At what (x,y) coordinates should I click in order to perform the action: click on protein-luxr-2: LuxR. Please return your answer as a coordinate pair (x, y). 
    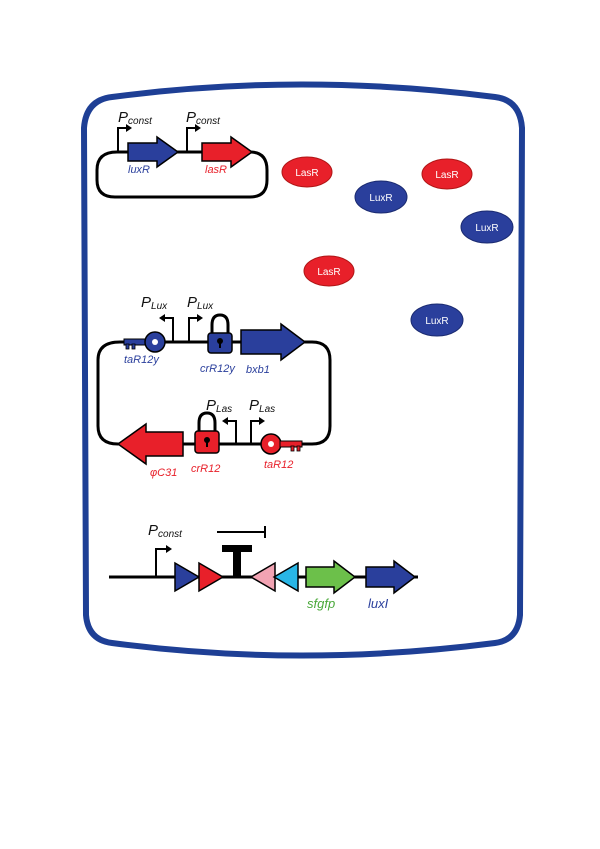
    Looking at the image, I should click on (487, 227).